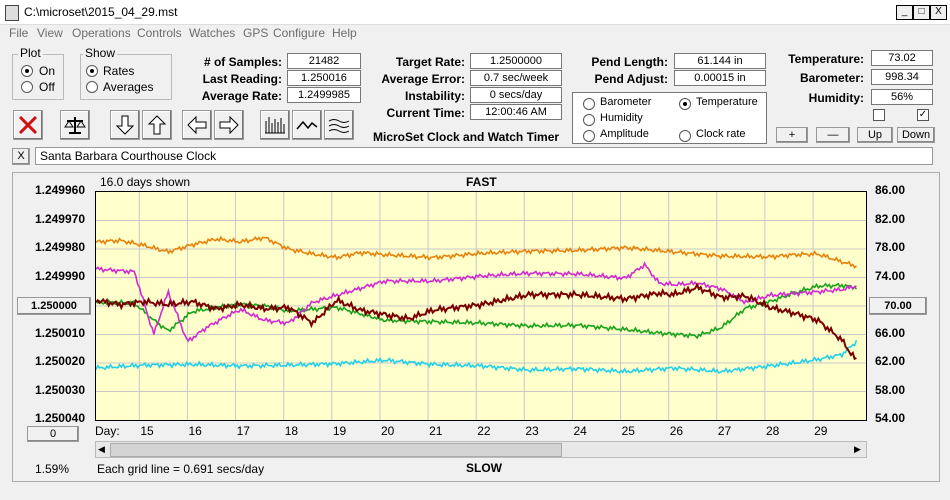  Describe the element at coordinates (92, 87) in the screenshot. I see `show-averages-radio` at that location.